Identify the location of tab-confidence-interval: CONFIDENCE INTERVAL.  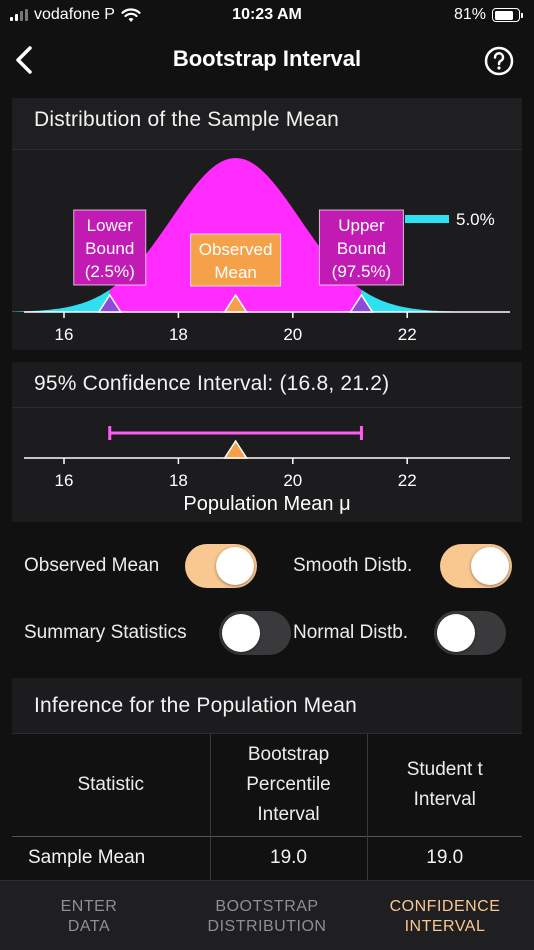
(445, 915).